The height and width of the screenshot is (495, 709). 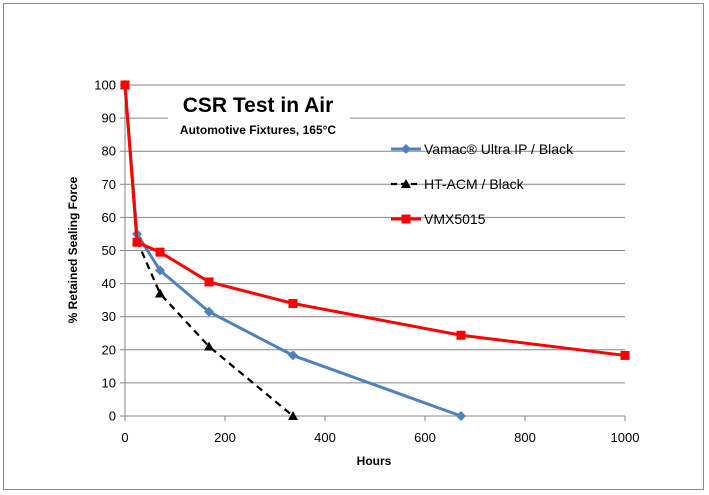 What do you see at coordinates (109, 349) in the screenshot?
I see `y-tick-label: 20` at bounding box center [109, 349].